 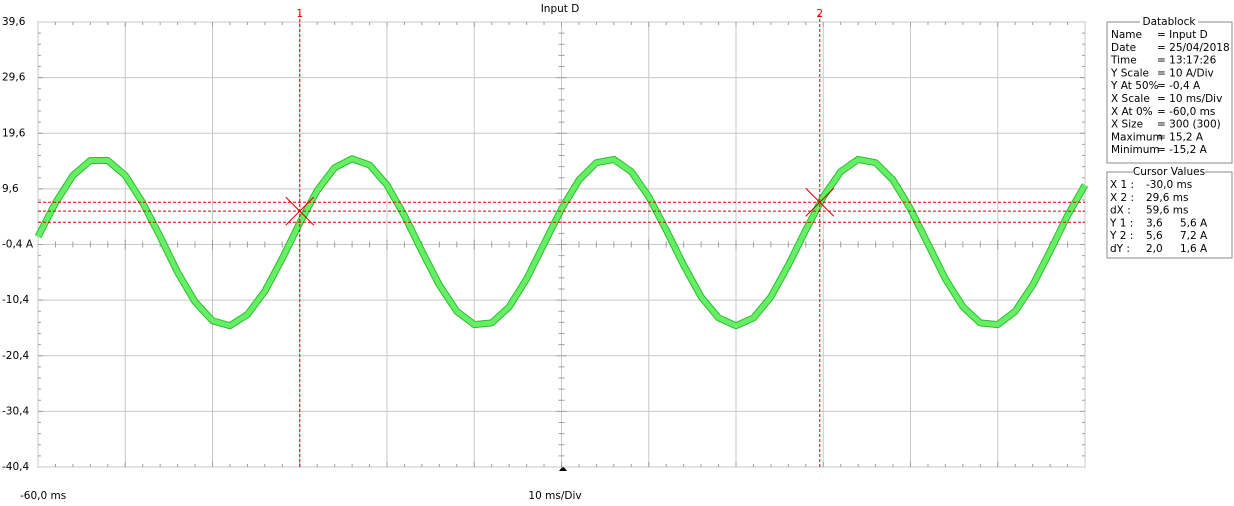 I want to click on cursor-values-title: Cursor Values, so click(x=1169, y=172).